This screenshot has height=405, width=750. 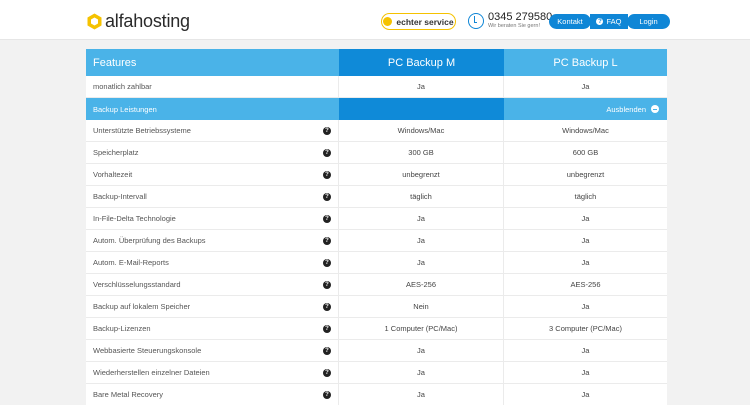 I want to click on feature-label: Autom. E-Mail-Reports, so click(x=131, y=262).